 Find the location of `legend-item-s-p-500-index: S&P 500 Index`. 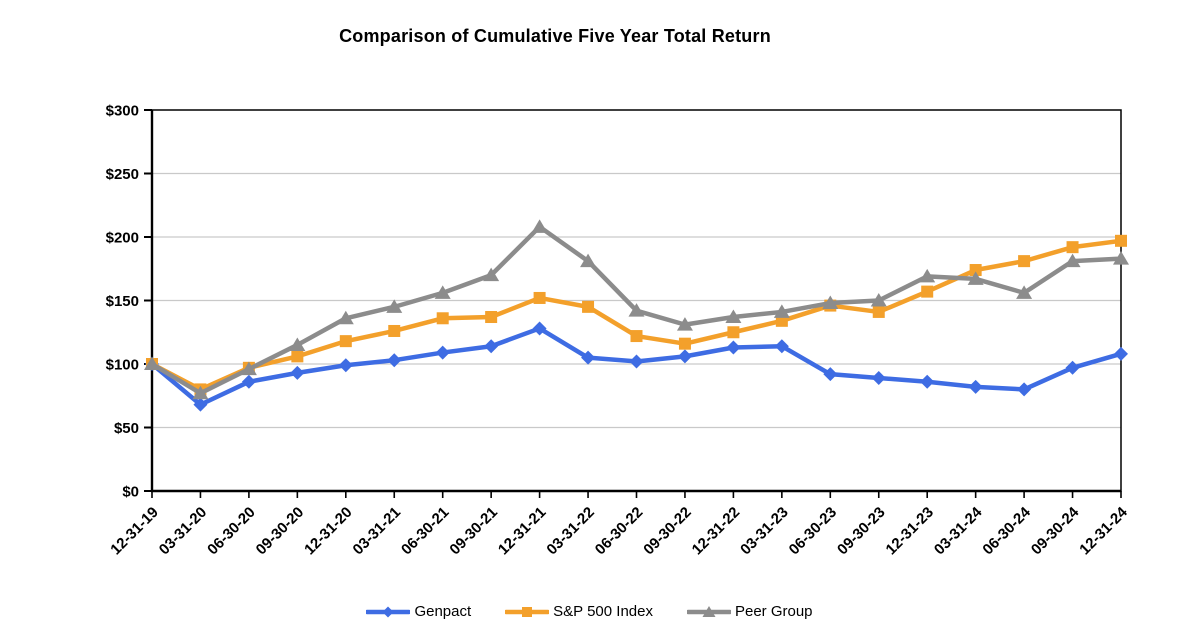

legend-item-s-p-500-index: S&P 500 Index is located at coordinates (579, 611).